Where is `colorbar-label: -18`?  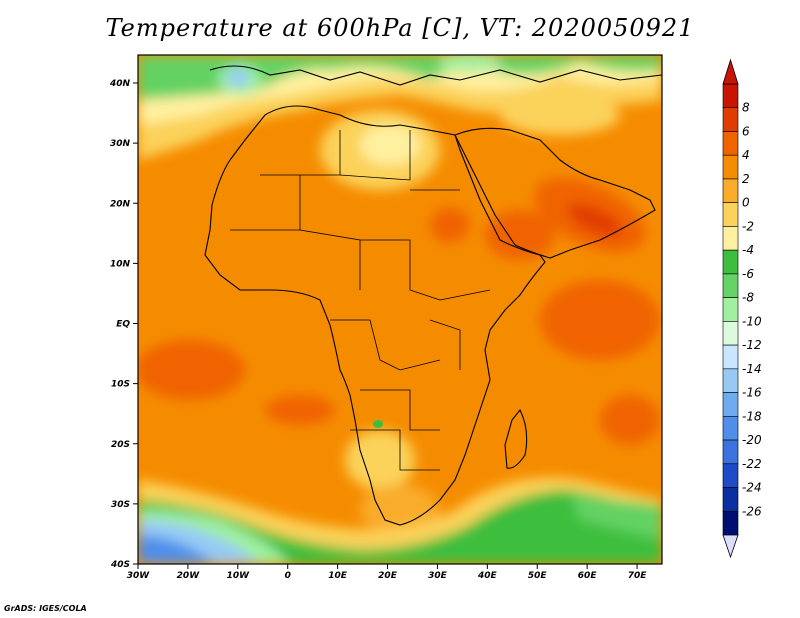
colorbar-label: -18 is located at coordinates (752, 416).